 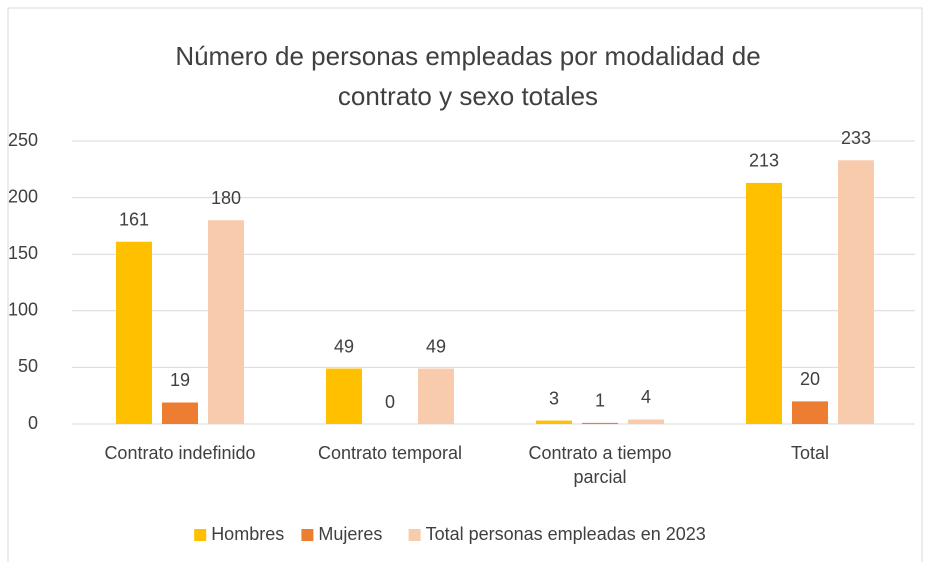 I want to click on data-label: 180, so click(x=226, y=198).